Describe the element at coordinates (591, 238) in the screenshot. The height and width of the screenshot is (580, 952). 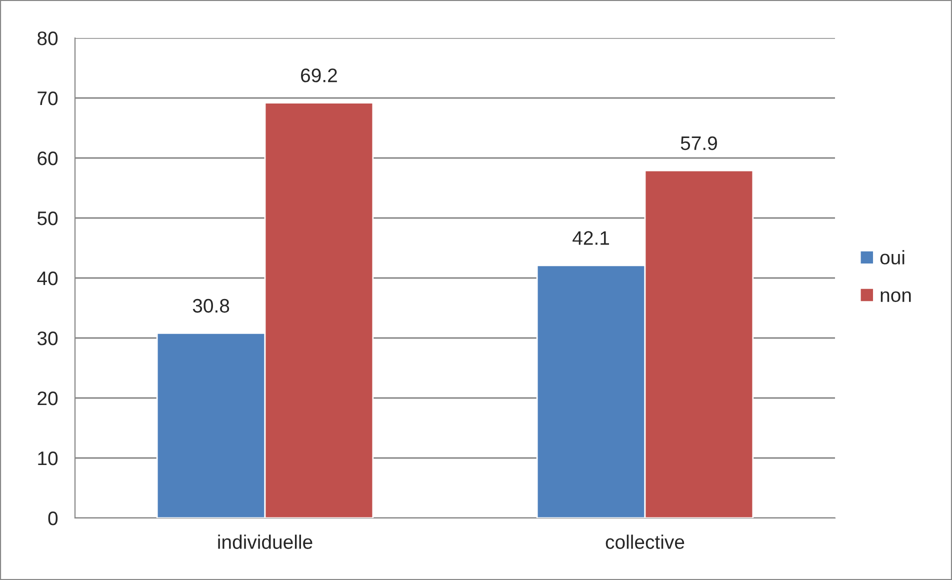
I see `data-label: 42.1` at that location.